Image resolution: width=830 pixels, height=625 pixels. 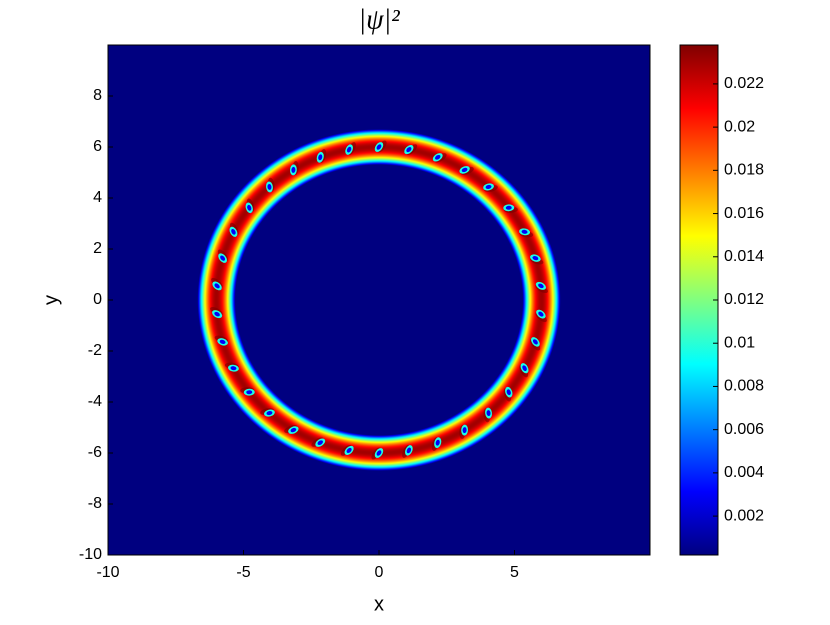 I want to click on x-tick-label: 0, so click(x=379, y=572).